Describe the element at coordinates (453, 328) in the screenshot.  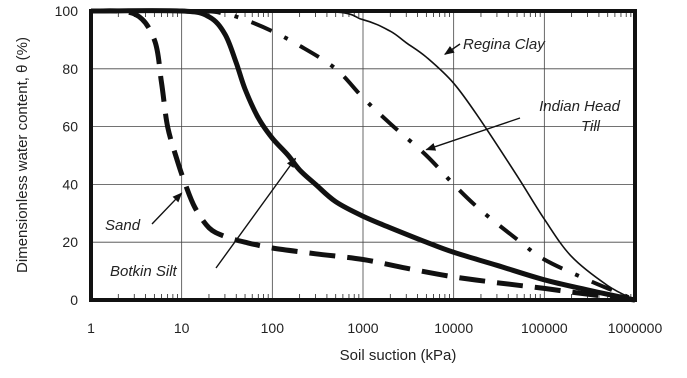
I see `x-tick-label: 10000` at that location.